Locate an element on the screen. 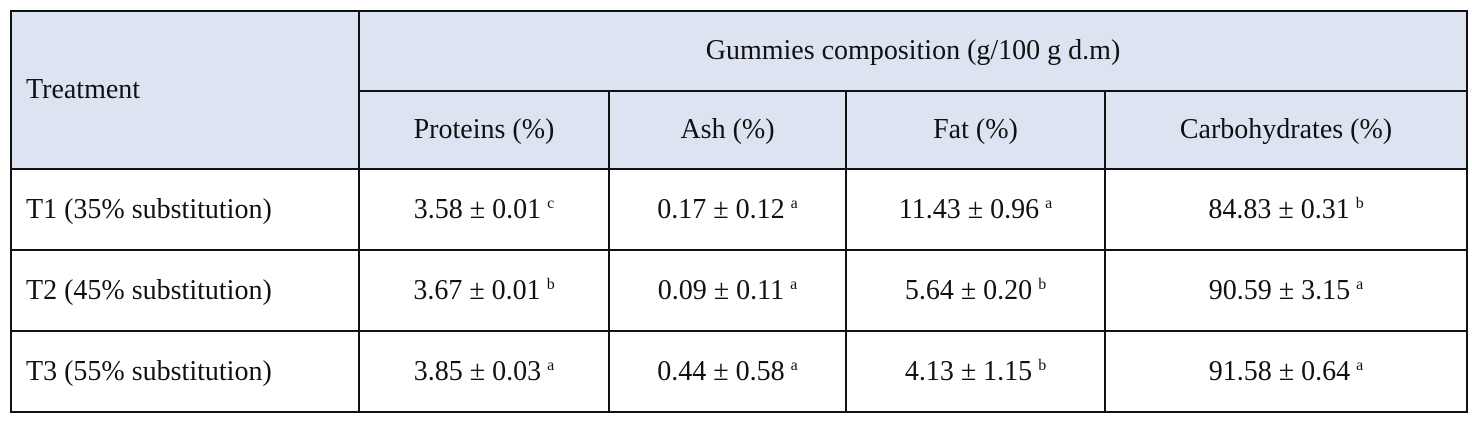 The width and height of the screenshot is (1472, 424). column-header: Proteins (%) is located at coordinates (484, 130).